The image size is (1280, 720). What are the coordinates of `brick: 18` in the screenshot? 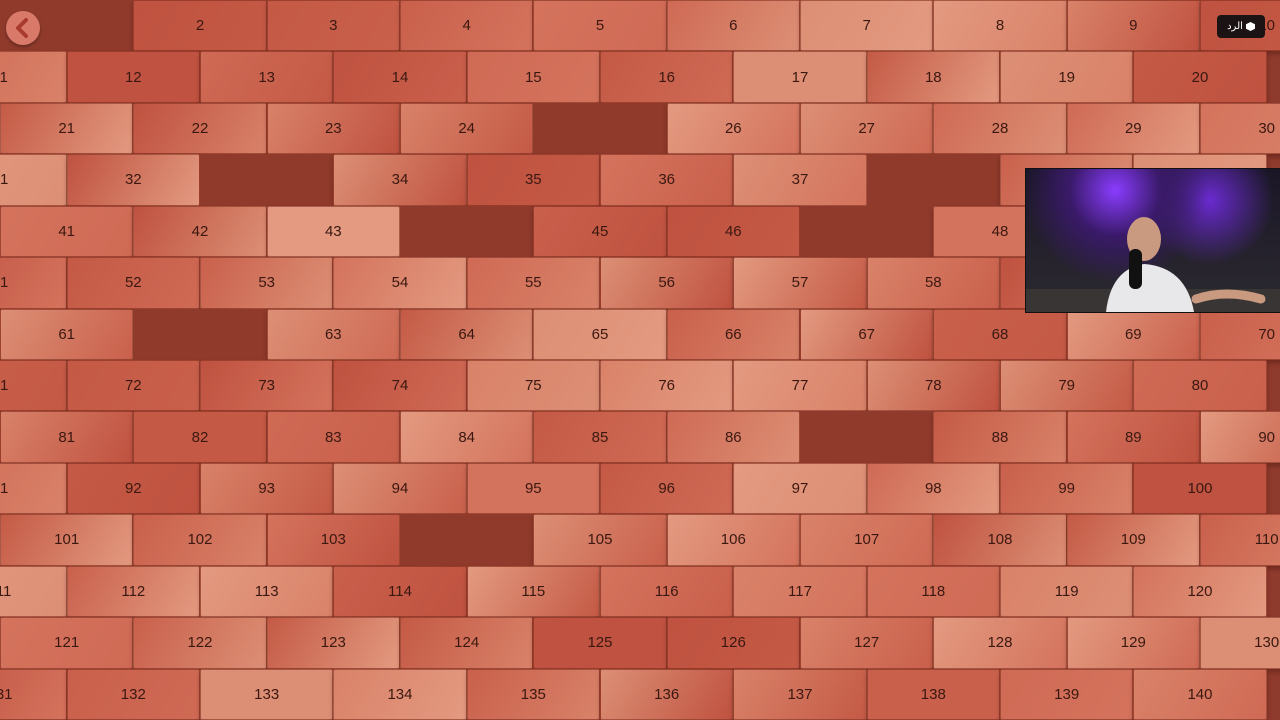 It's located at (933, 77).